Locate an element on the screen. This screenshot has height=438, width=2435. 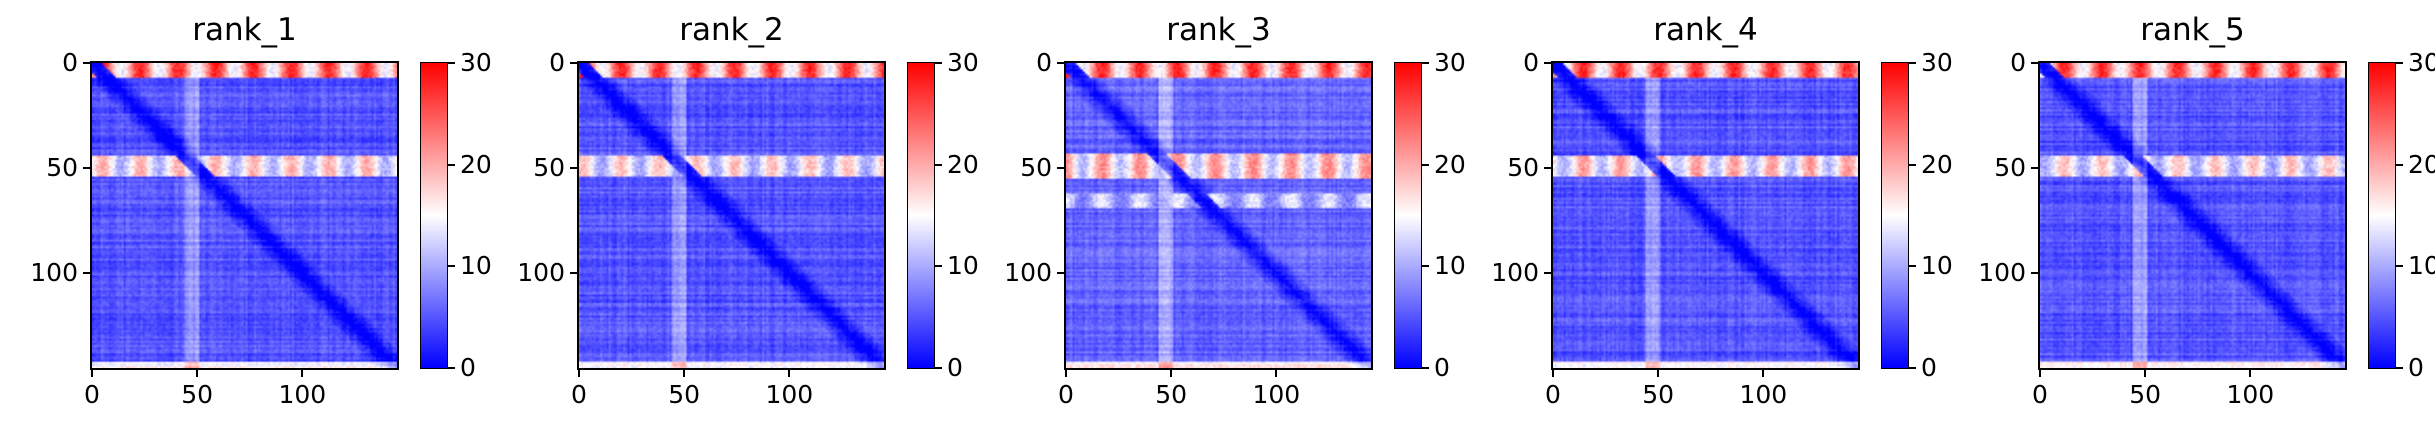
panel-title: rank_1 is located at coordinates (244, 30).